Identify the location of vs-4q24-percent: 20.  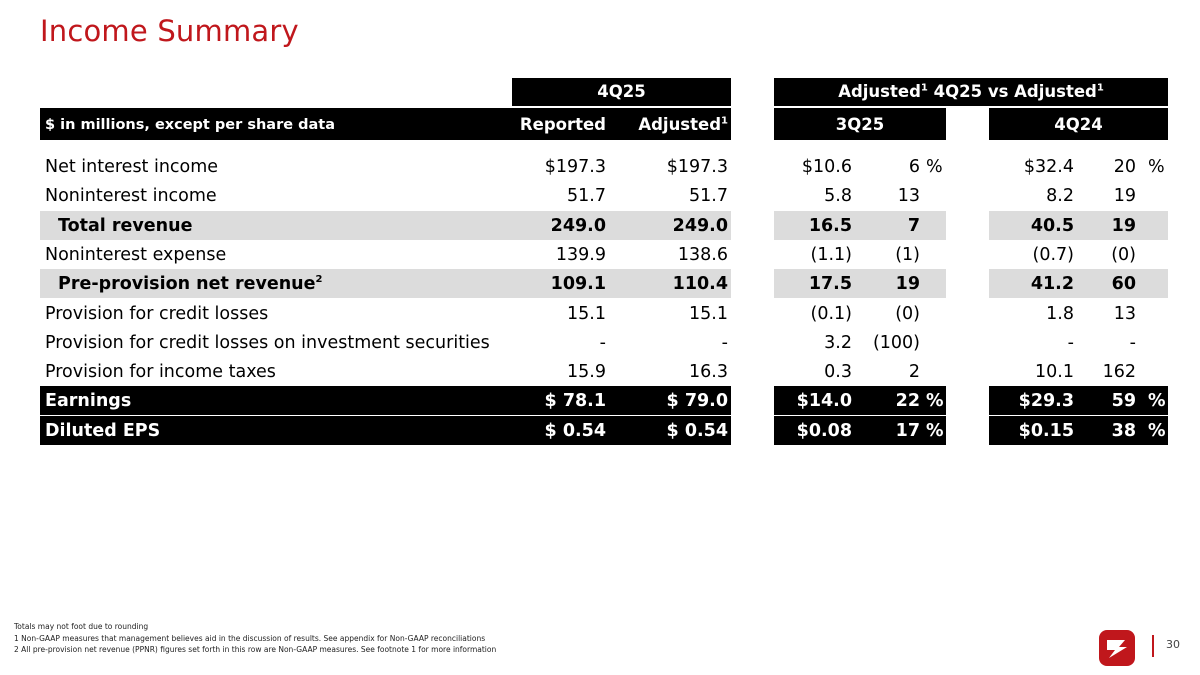
(1124, 167).